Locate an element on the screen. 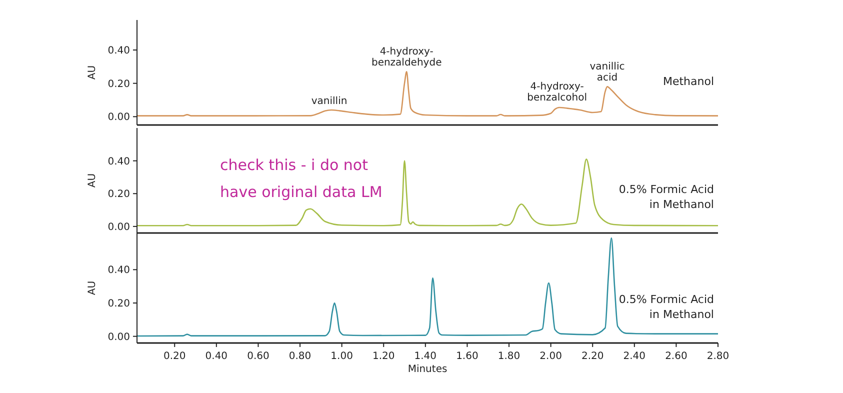 The width and height of the screenshot is (843, 393). x-tick-label: 1.20 is located at coordinates (383, 356).